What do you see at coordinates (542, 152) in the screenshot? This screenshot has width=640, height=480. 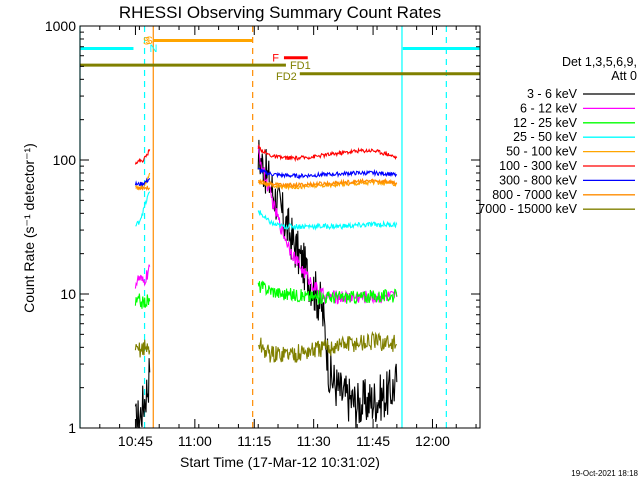 I see `legend-entry-label: 50 - 100 keV` at bounding box center [542, 152].